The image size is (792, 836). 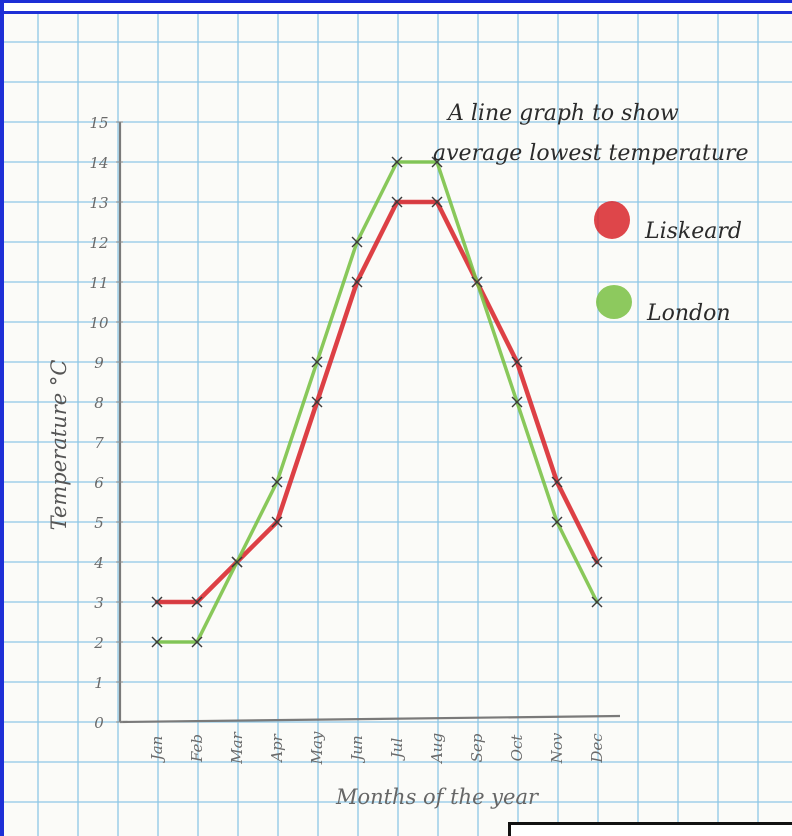 What do you see at coordinates (614, 302) in the screenshot?
I see `legend-swatch-london` at bounding box center [614, 302].